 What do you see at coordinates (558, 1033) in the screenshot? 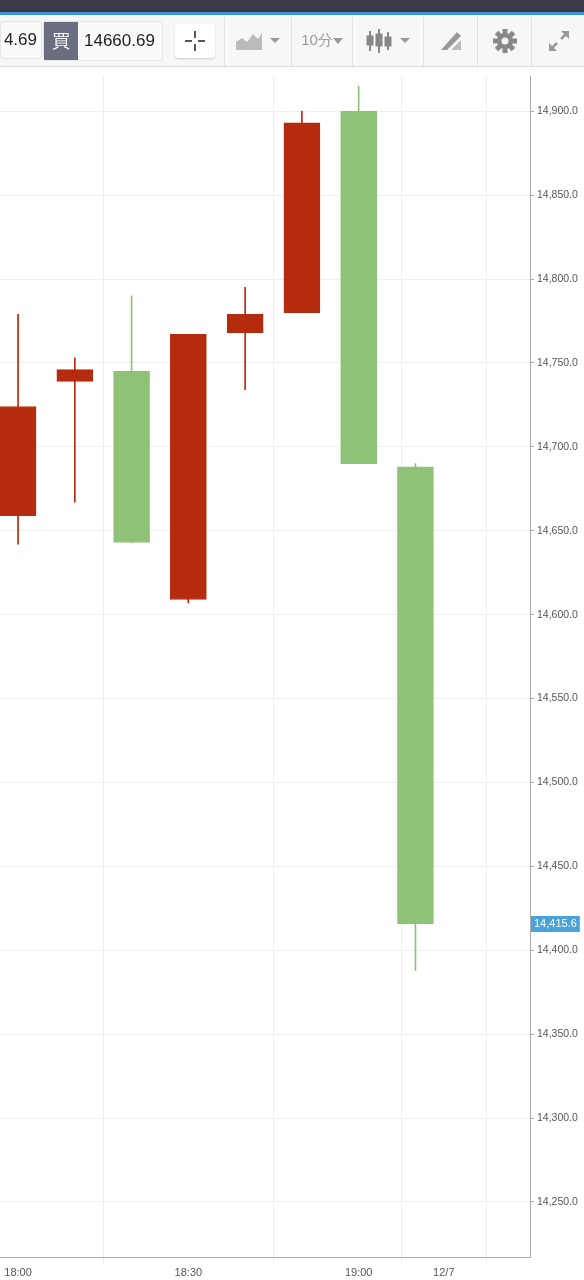
I see `y-tick-label: 14,350.0` at bounding box center [558, 1033].